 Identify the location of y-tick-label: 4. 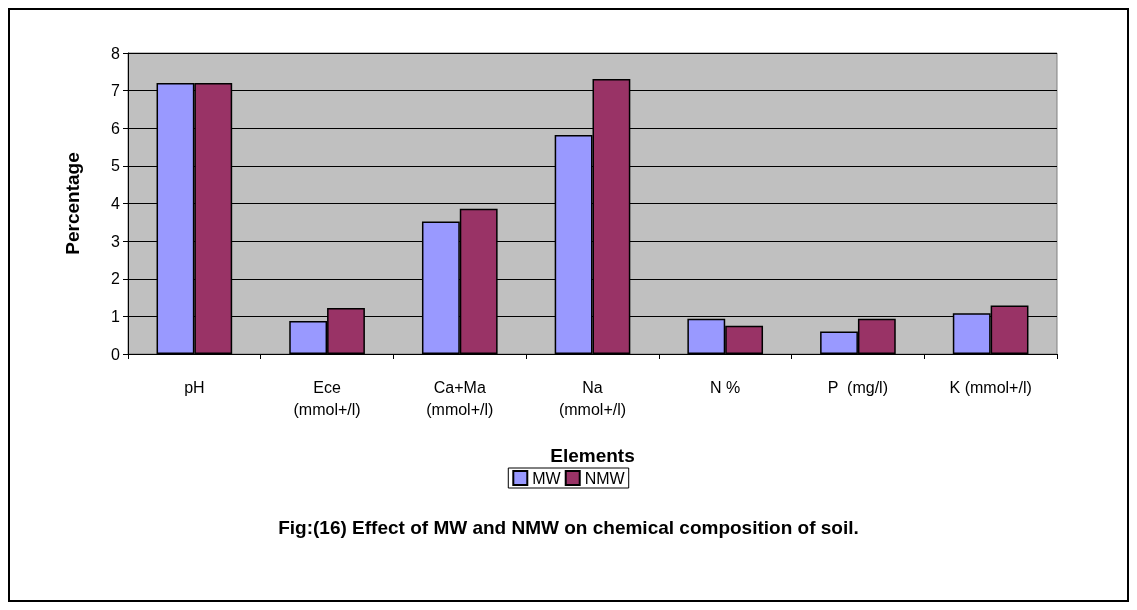
(116, 203).